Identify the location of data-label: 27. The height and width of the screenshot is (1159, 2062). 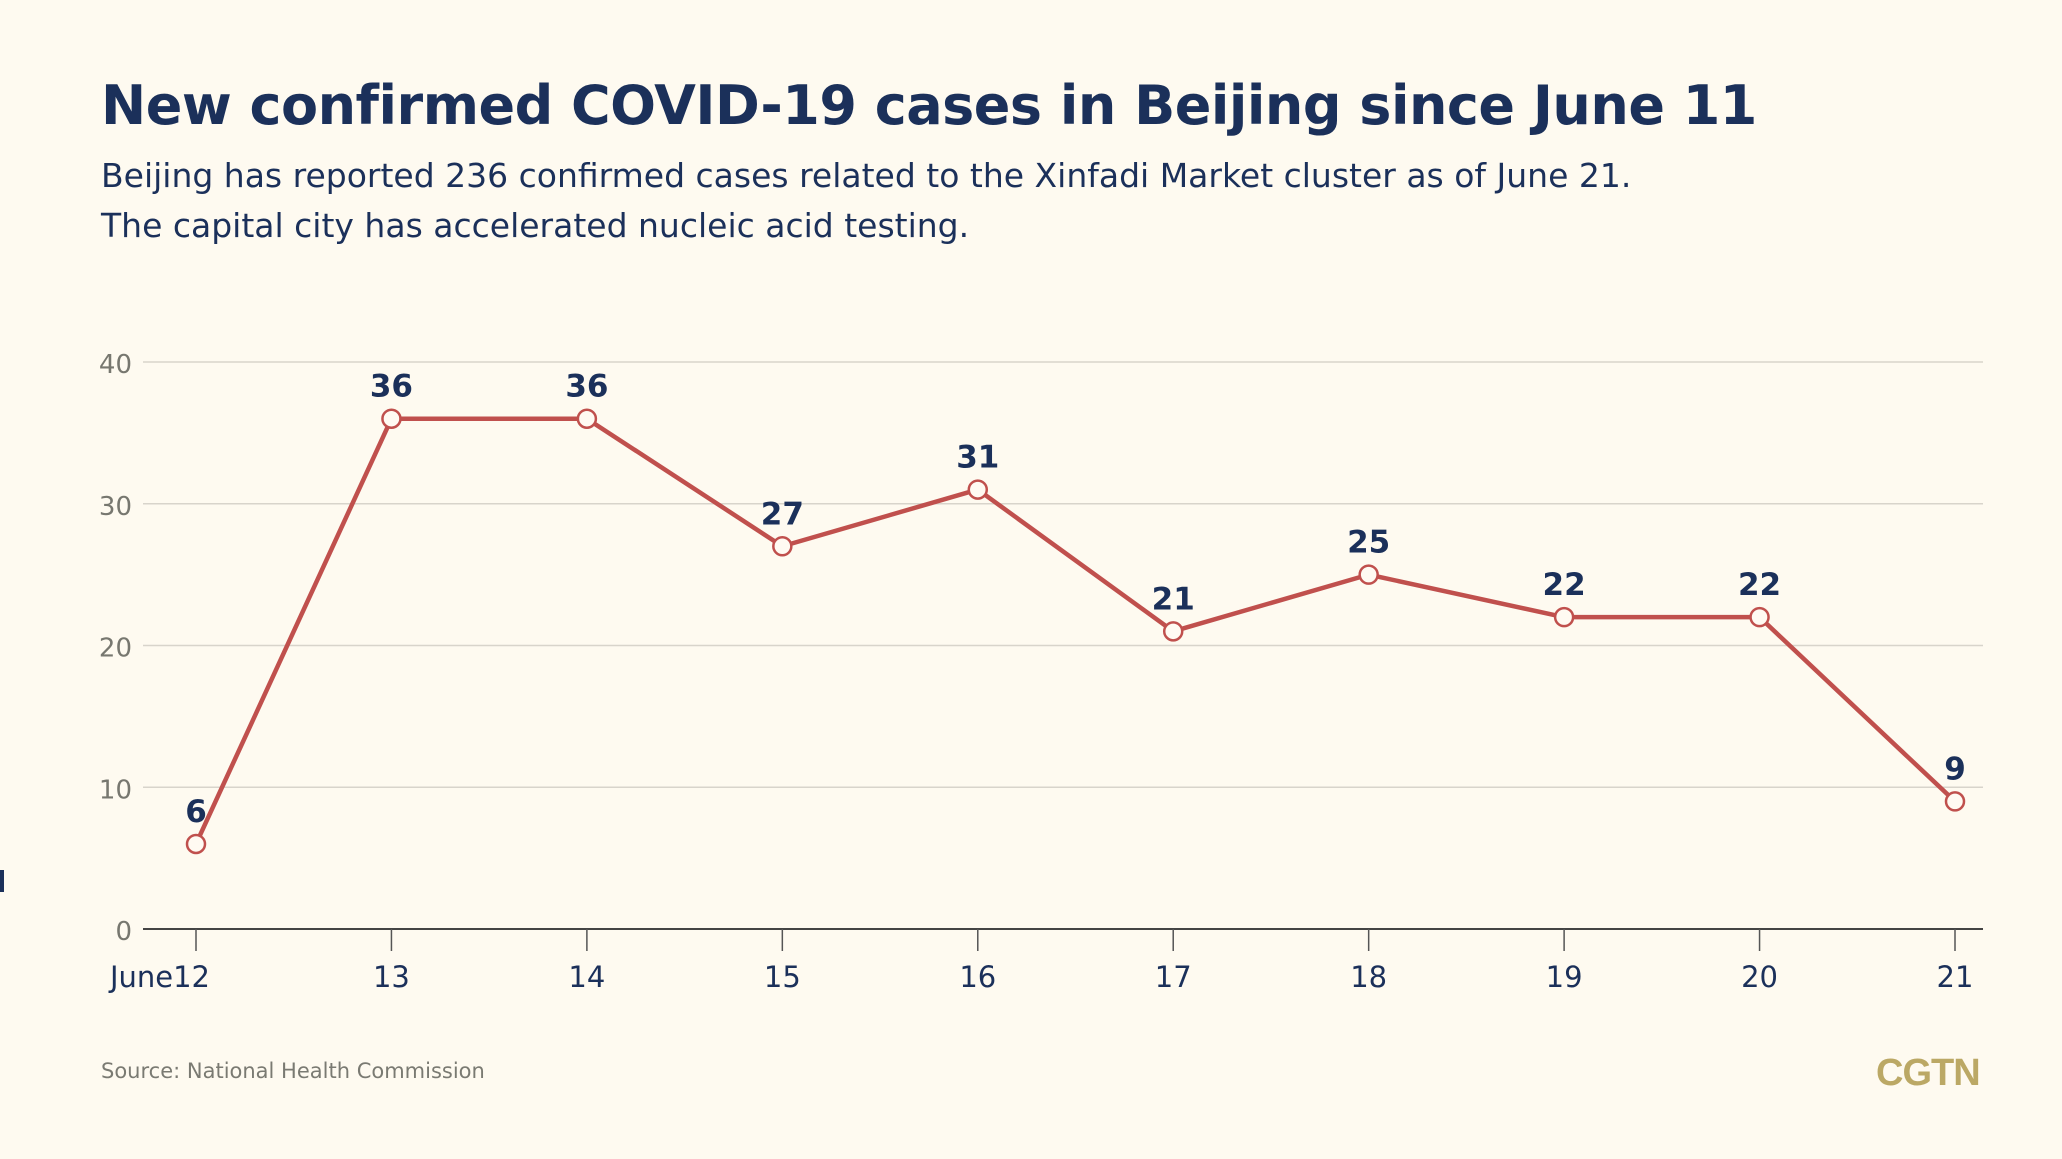
(782, 514).